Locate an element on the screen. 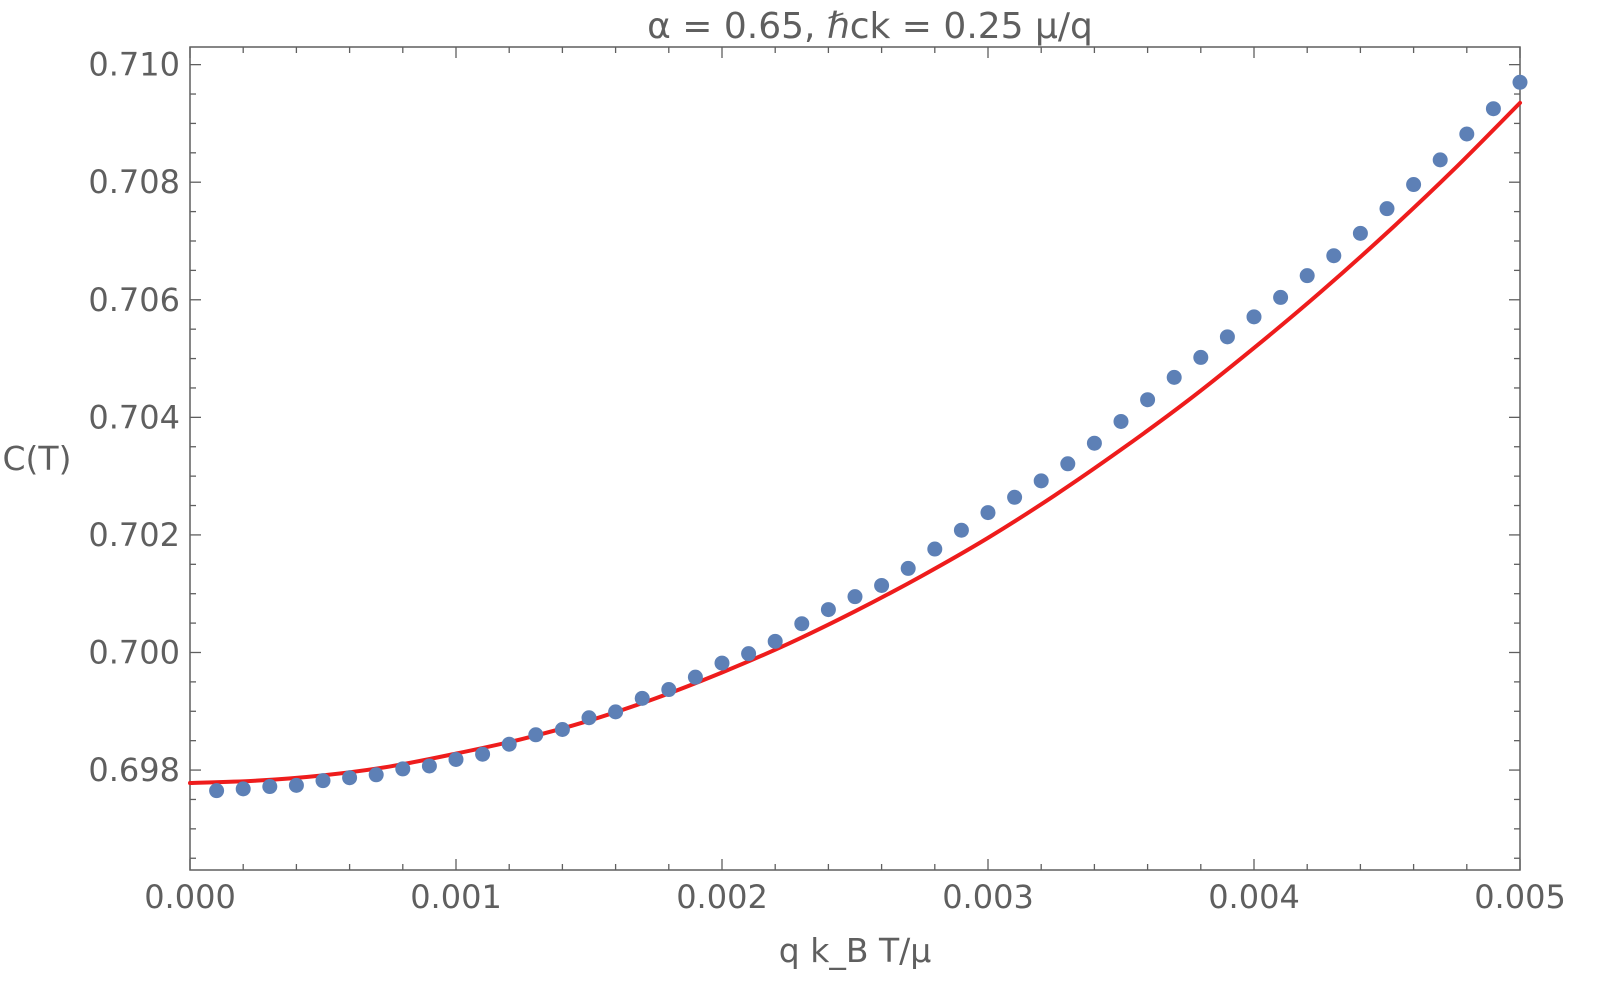  y-tick-labels: 0.698 0.700 0.702 0.704 0.706 0.708 0.710 is located at coordinates (134, 417).